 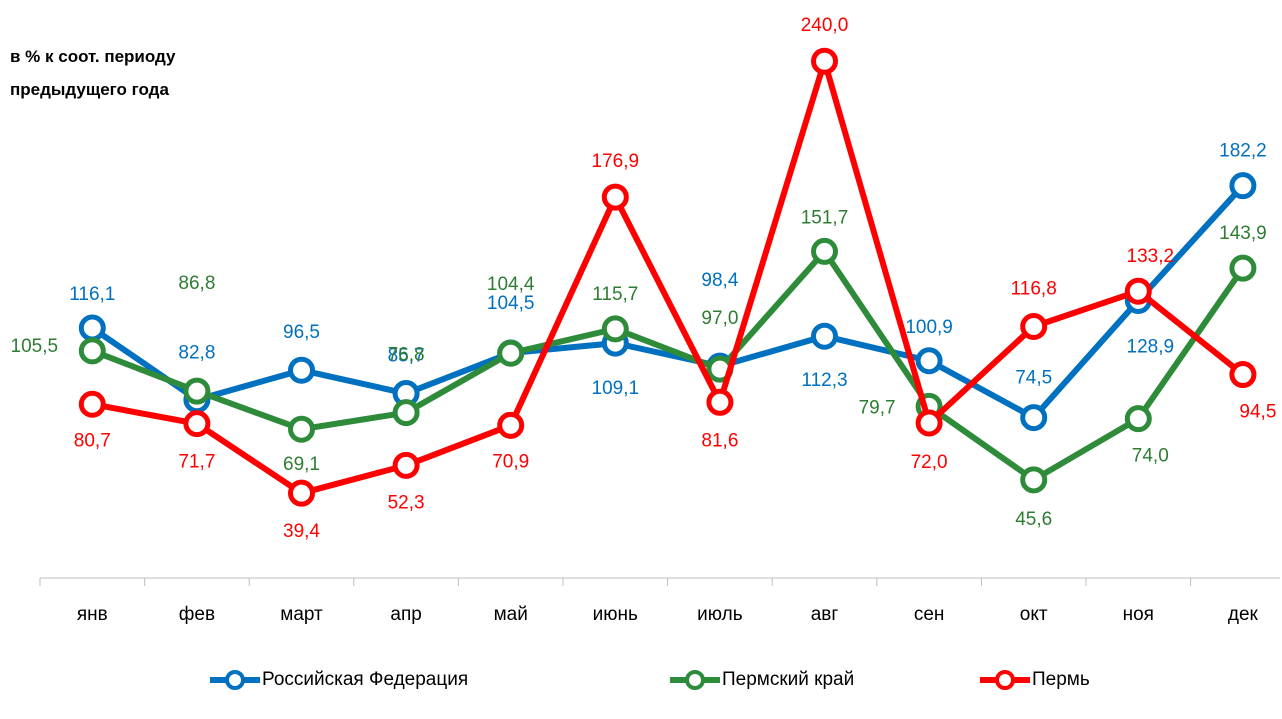 I want to click on data-label: 100,9, so click(x=929, y=327).